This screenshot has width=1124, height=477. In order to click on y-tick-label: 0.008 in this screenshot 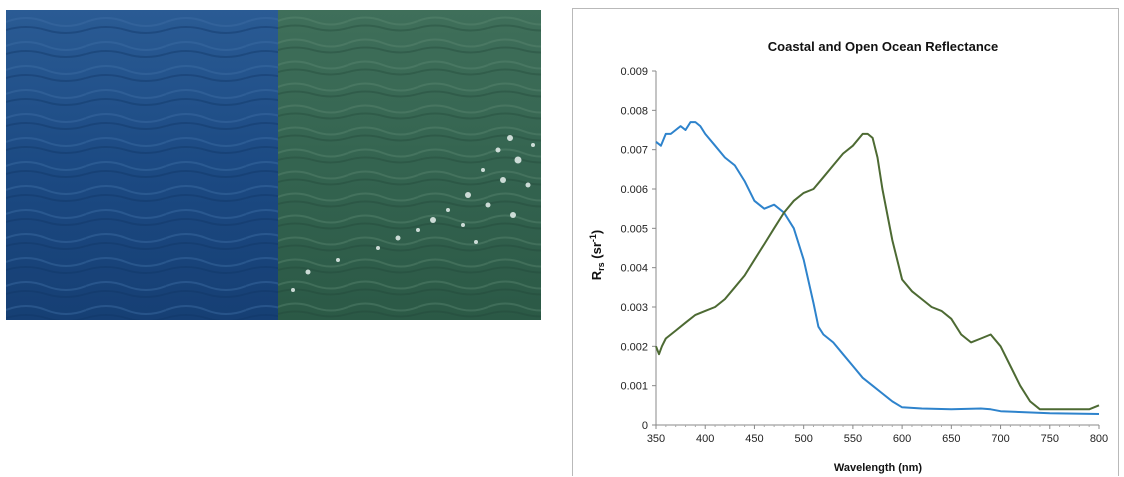, I will do `click(634, 111)`.